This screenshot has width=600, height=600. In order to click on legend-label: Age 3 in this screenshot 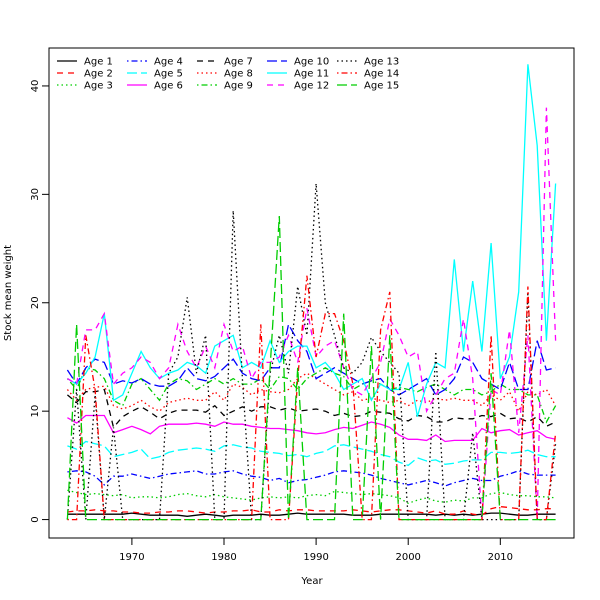, I will do `click(98, 86)`.